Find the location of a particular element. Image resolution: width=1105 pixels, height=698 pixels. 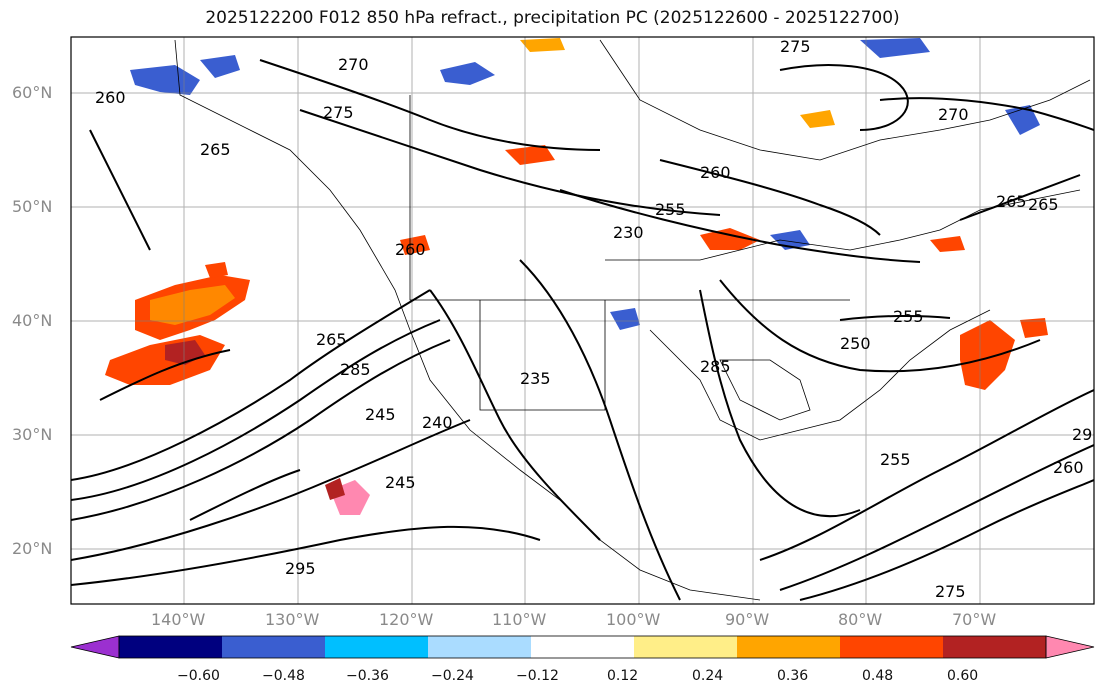

colorbar-tick-label: −0.24 is located at coordinates (452, 676).